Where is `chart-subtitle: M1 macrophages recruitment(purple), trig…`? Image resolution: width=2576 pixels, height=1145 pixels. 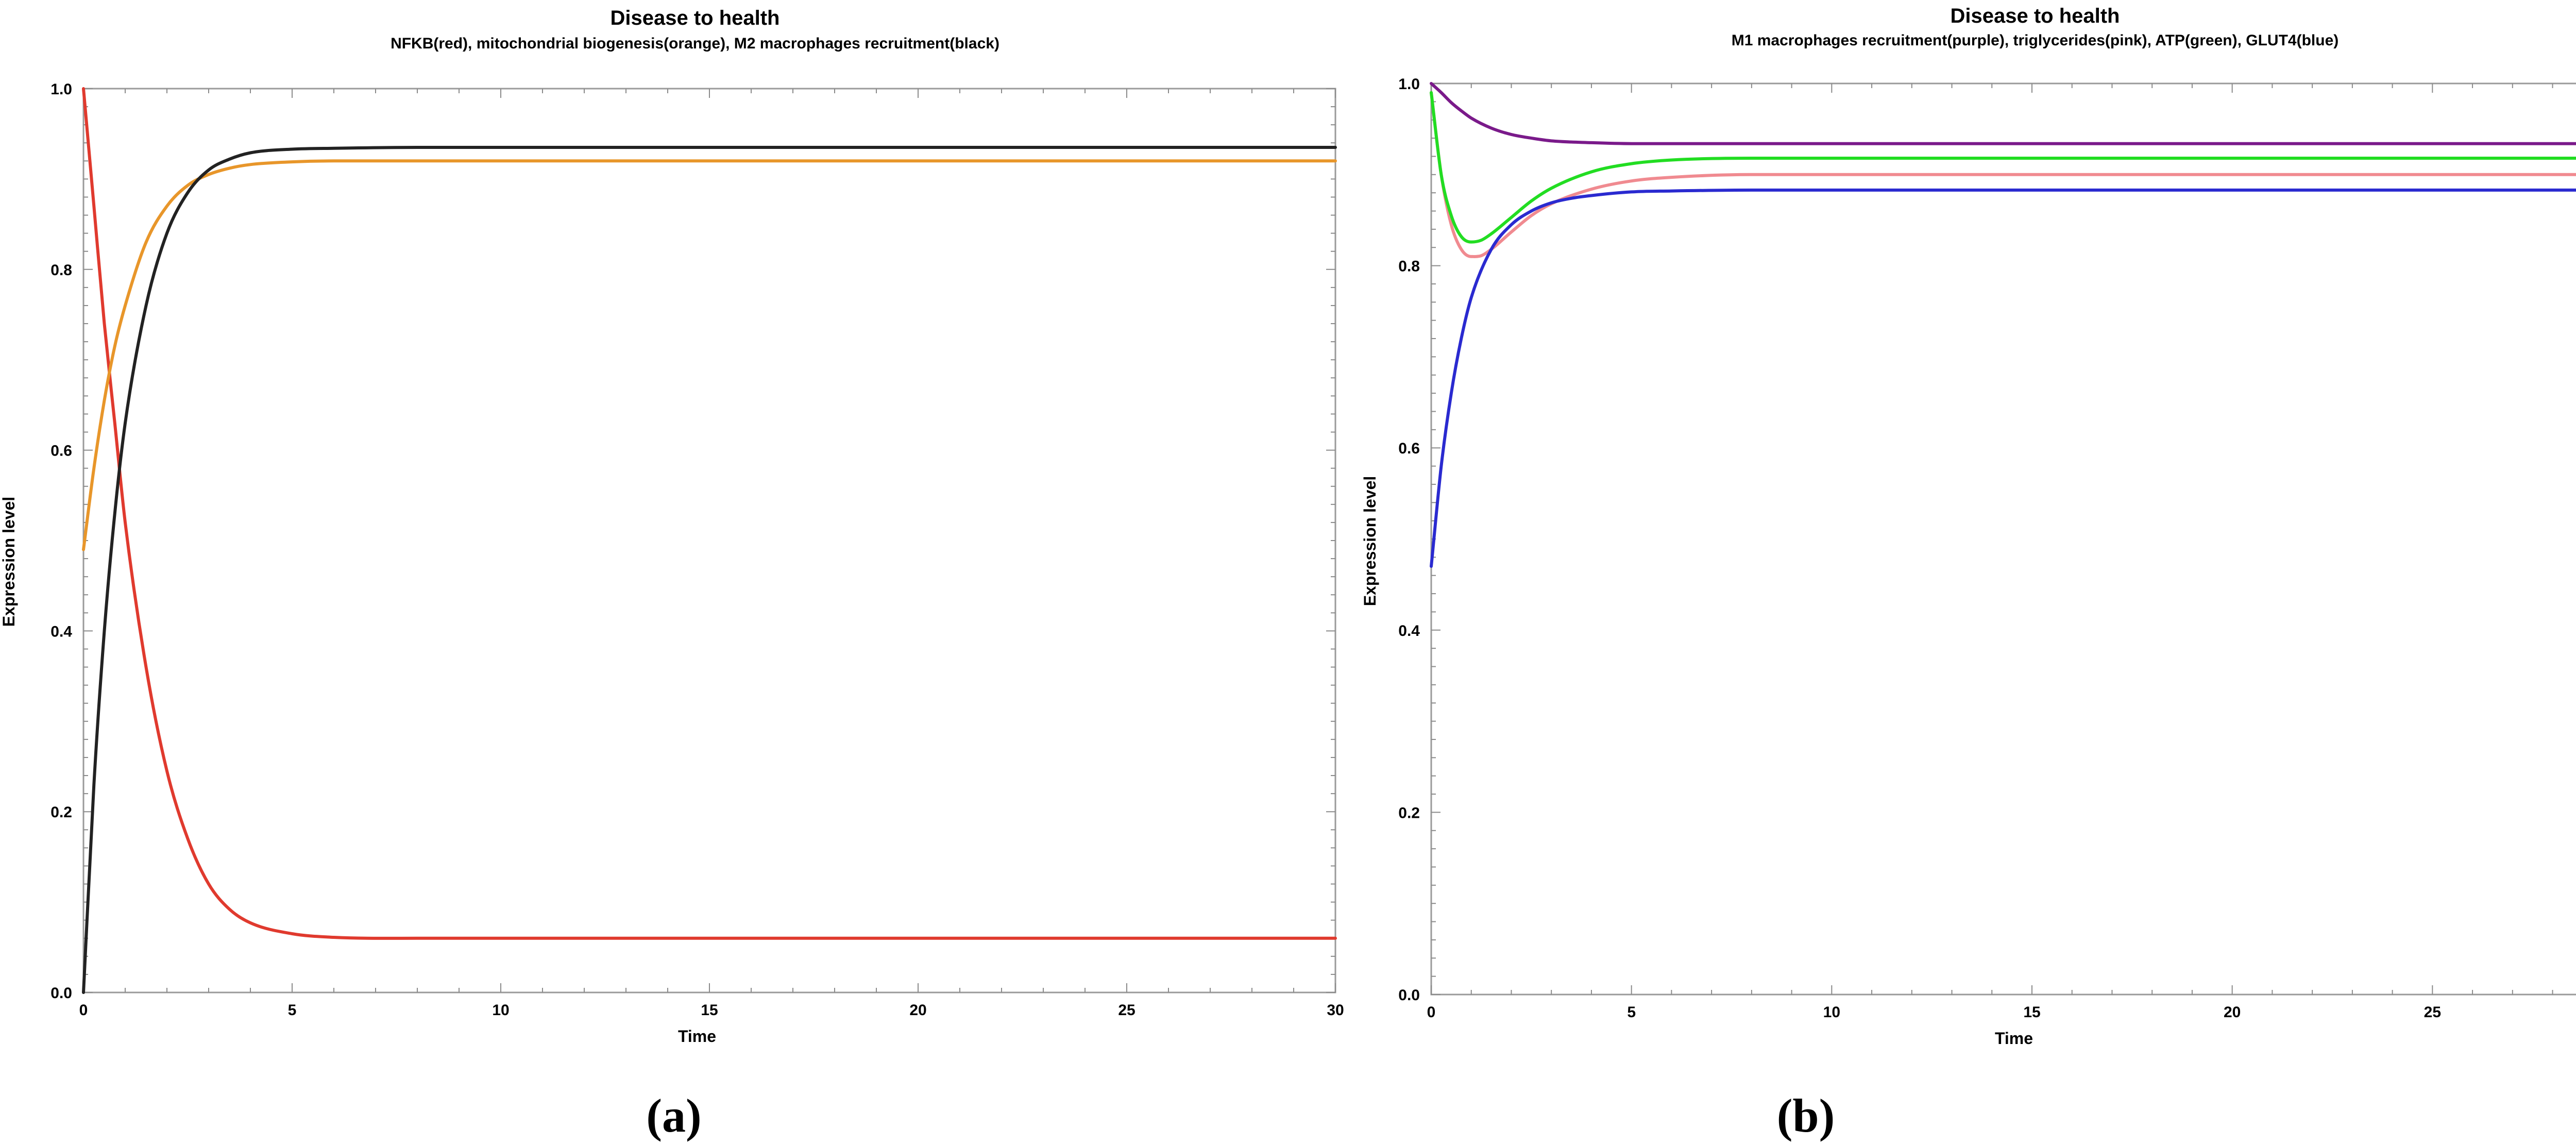 chart-subtitle: M1 macrophages recruitment(purple), trig… is located at coordinates (2035, 40).